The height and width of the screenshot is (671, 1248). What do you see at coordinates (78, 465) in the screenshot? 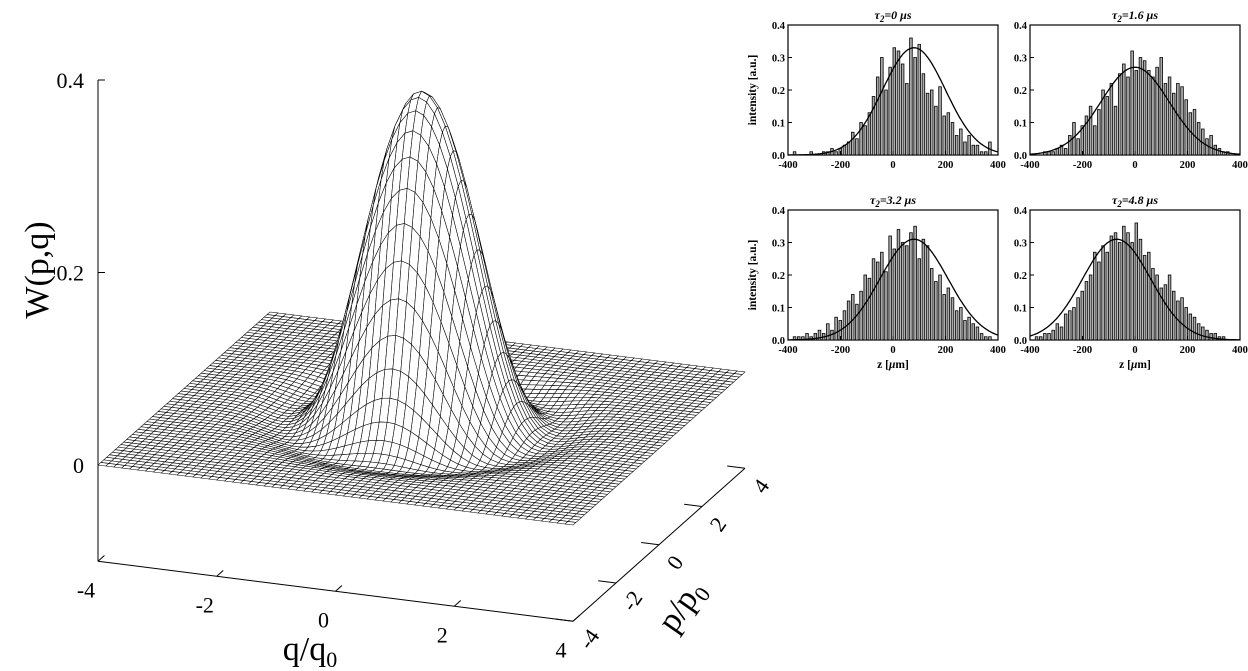
I see `z-tick-label: 0` at bounding box center [78, 465].